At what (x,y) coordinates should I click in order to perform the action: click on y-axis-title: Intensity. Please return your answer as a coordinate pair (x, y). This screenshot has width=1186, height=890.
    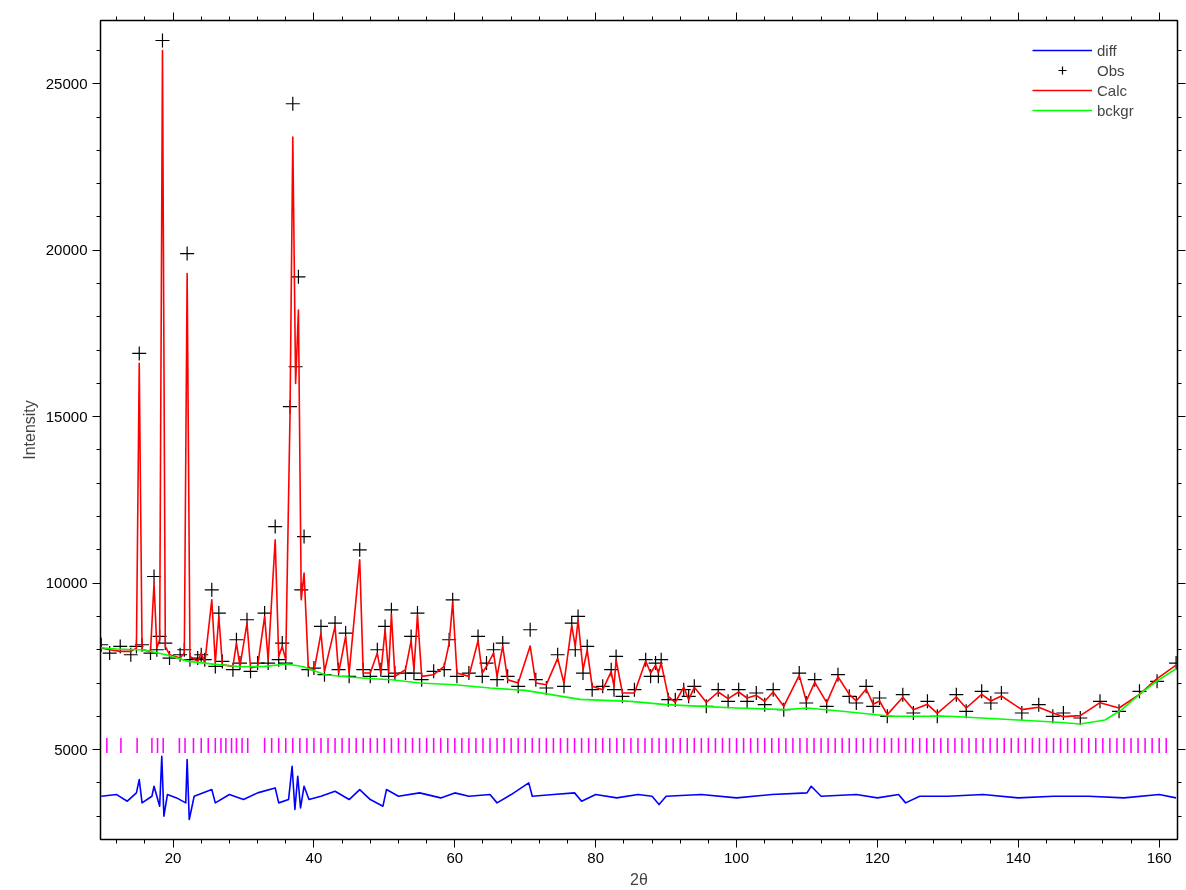
    Looking at the image, I should click on (29, 430).